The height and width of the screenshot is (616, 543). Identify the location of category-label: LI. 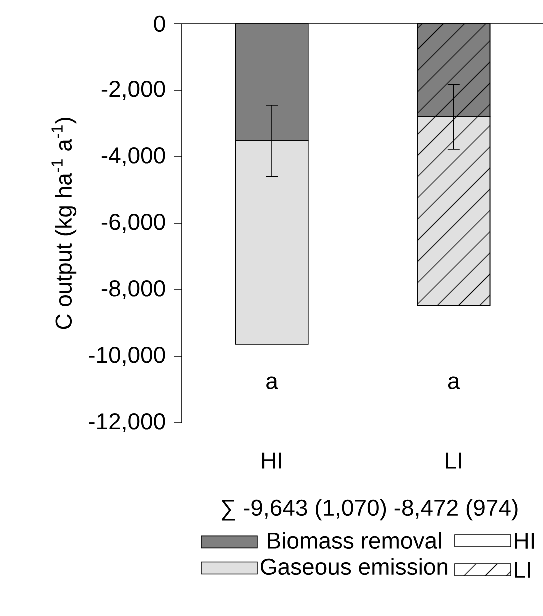
(522, 570).